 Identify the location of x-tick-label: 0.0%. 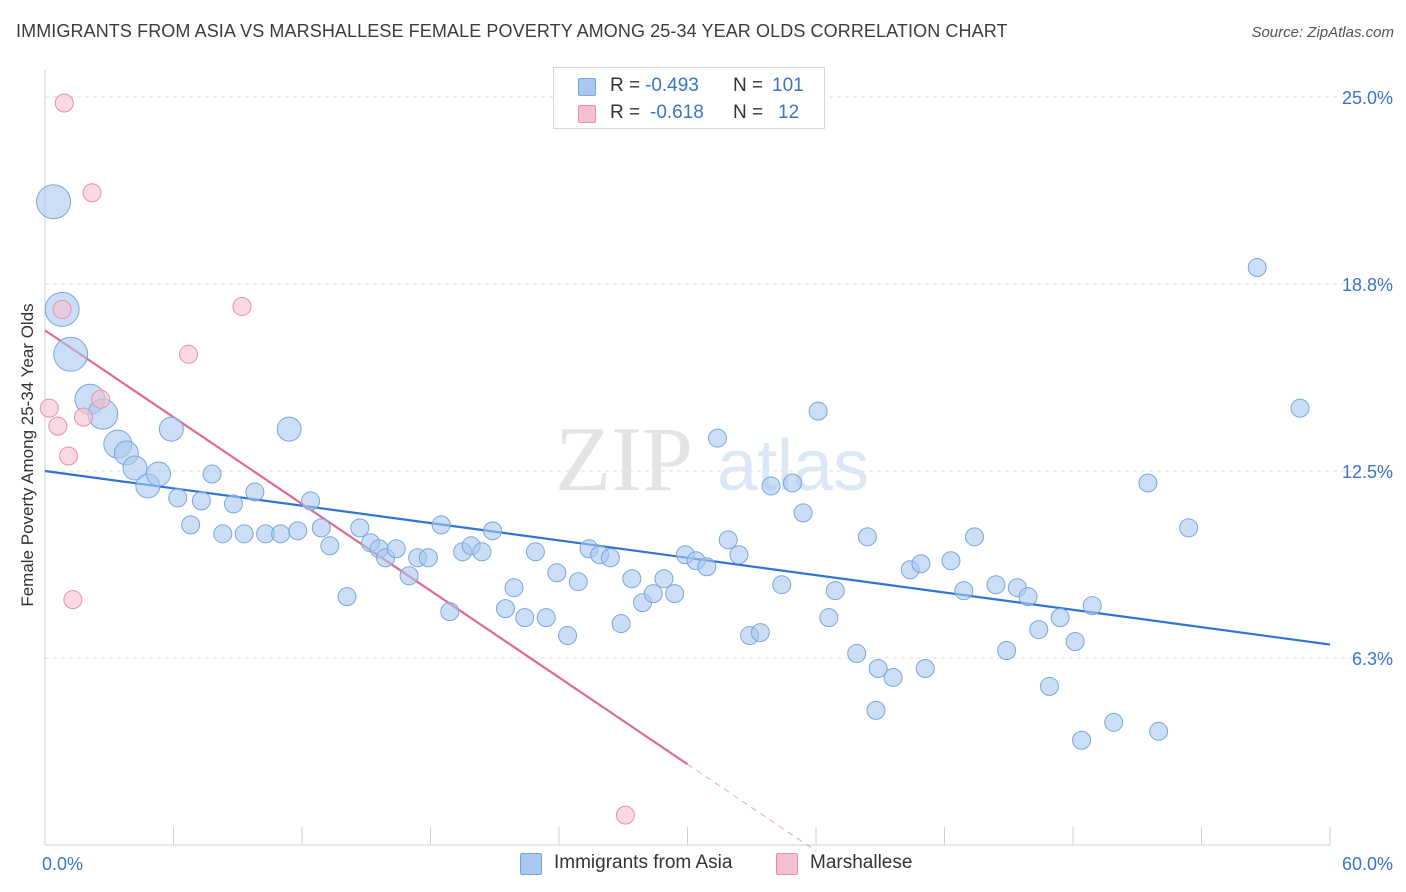
(62, 864).